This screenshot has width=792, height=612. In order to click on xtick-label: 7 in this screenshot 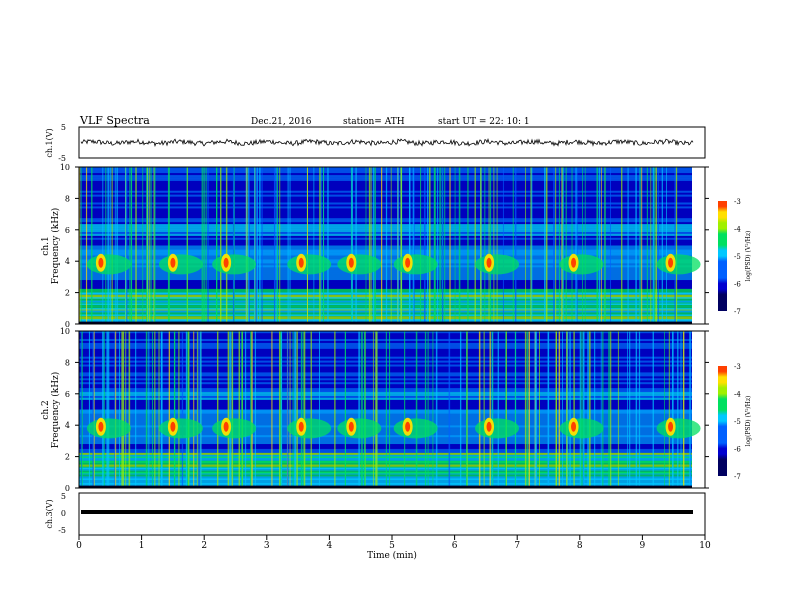, I will do `click(517, 546)`.